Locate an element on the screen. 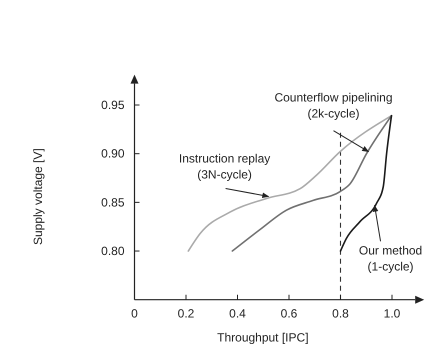 Image resolution: width=432 pixels, height=346 pixels. x-tick-label: 0 is located at coordinates (134, 313).